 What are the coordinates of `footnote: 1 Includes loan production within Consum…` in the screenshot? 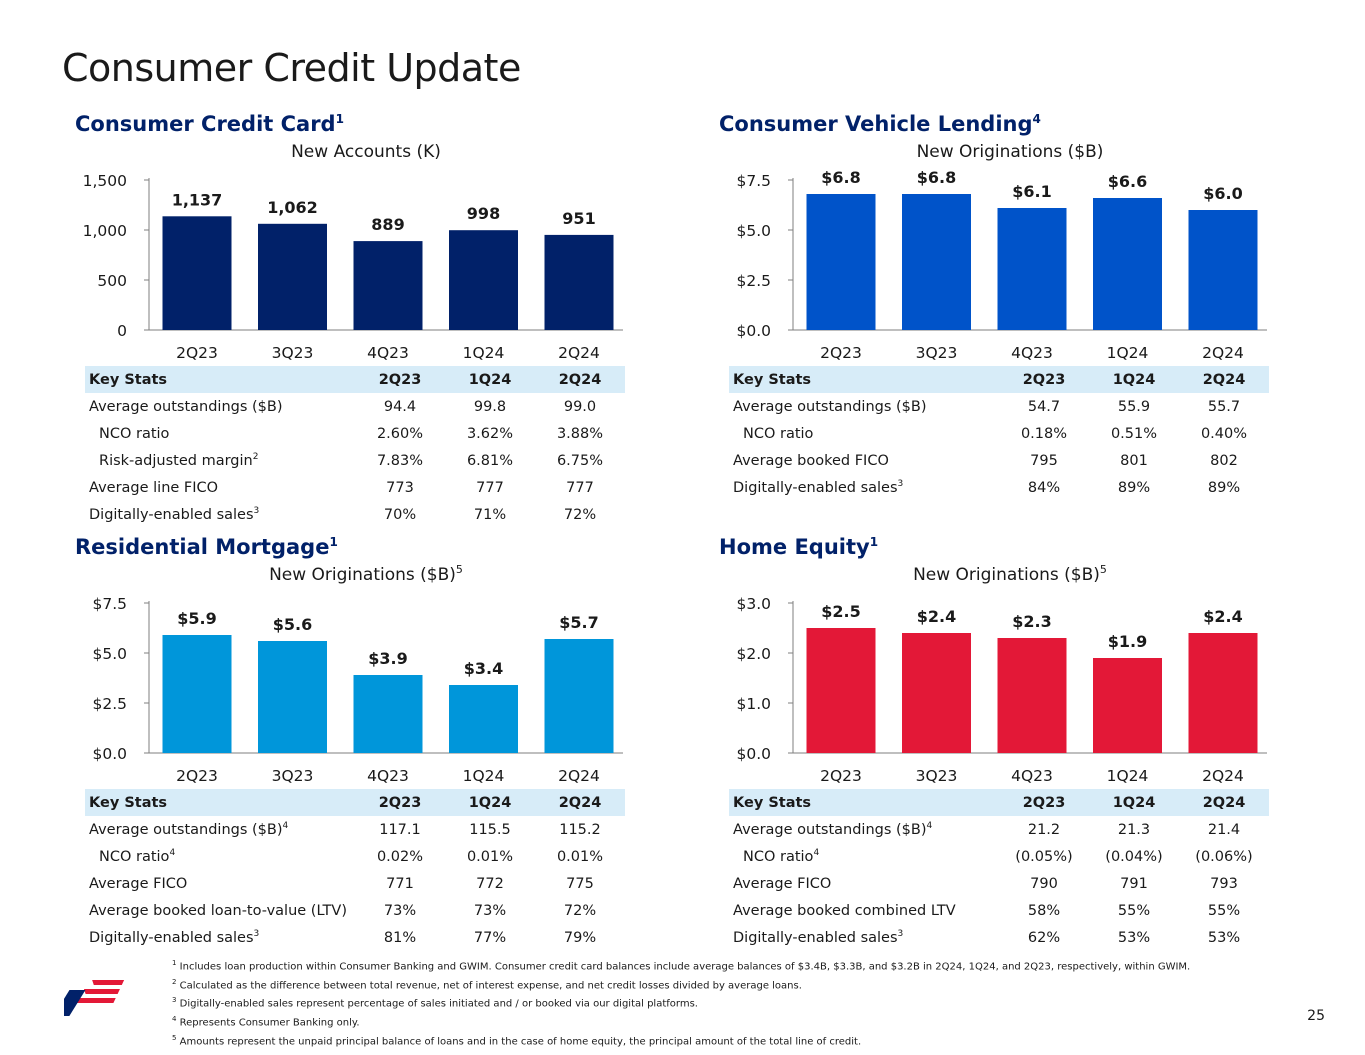 It's located at (681, 965).